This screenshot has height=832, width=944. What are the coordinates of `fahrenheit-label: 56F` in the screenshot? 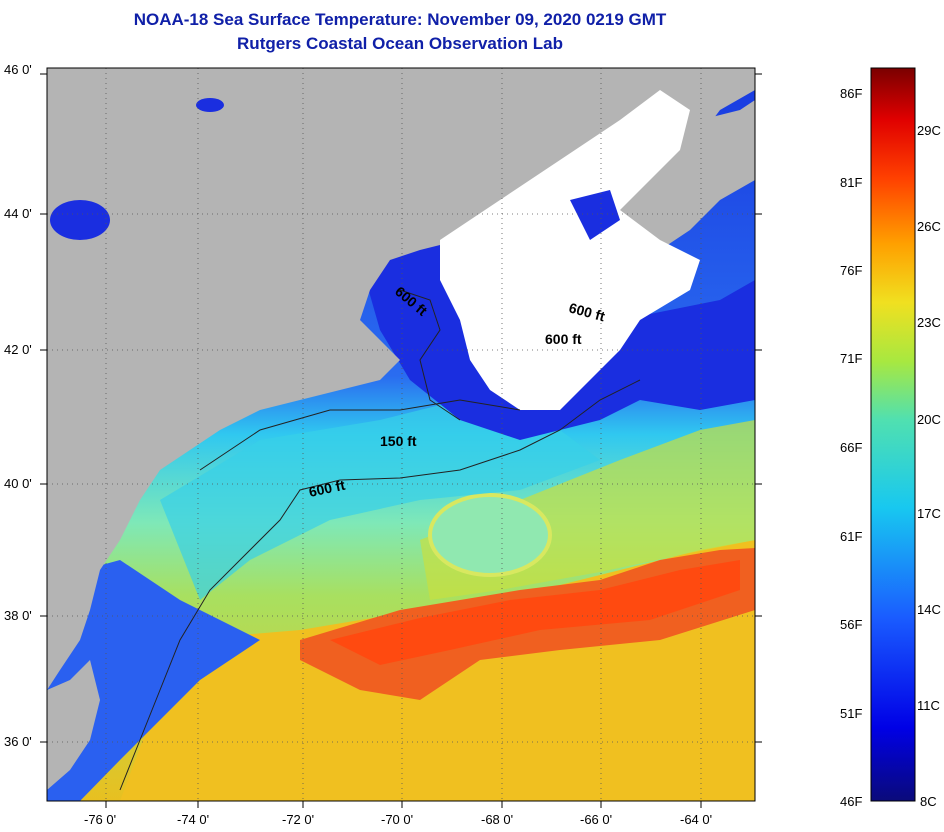 It's located at (851, 624).